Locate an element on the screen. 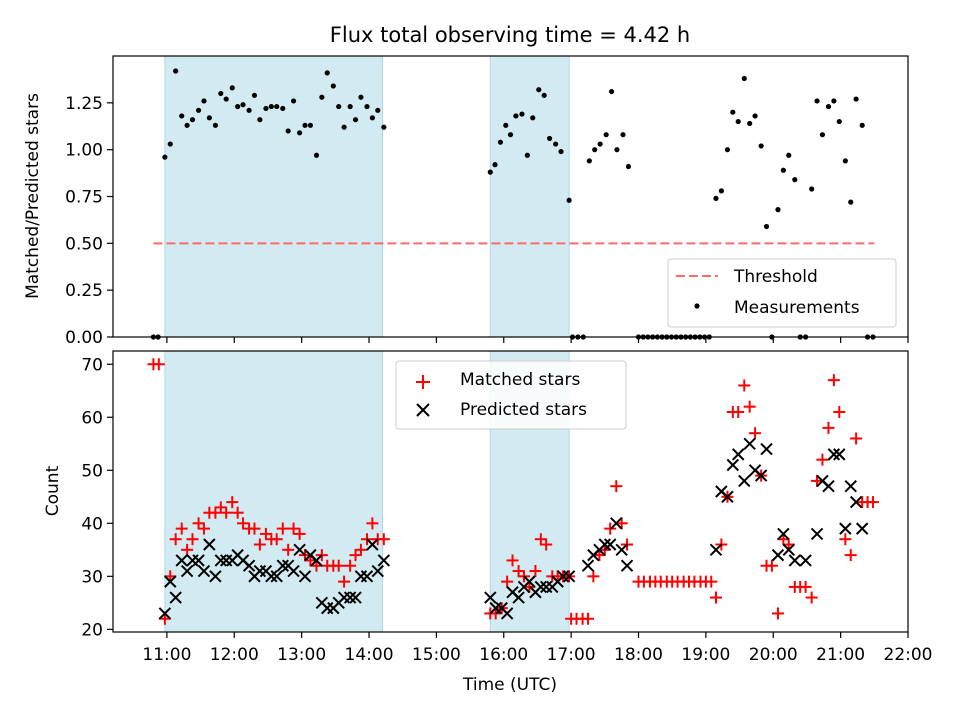 Image resolution: width=960 pixels, height=720 pixels. chart-title: Flux total observing time = 4.42 h is located at coordinates (510, 35).